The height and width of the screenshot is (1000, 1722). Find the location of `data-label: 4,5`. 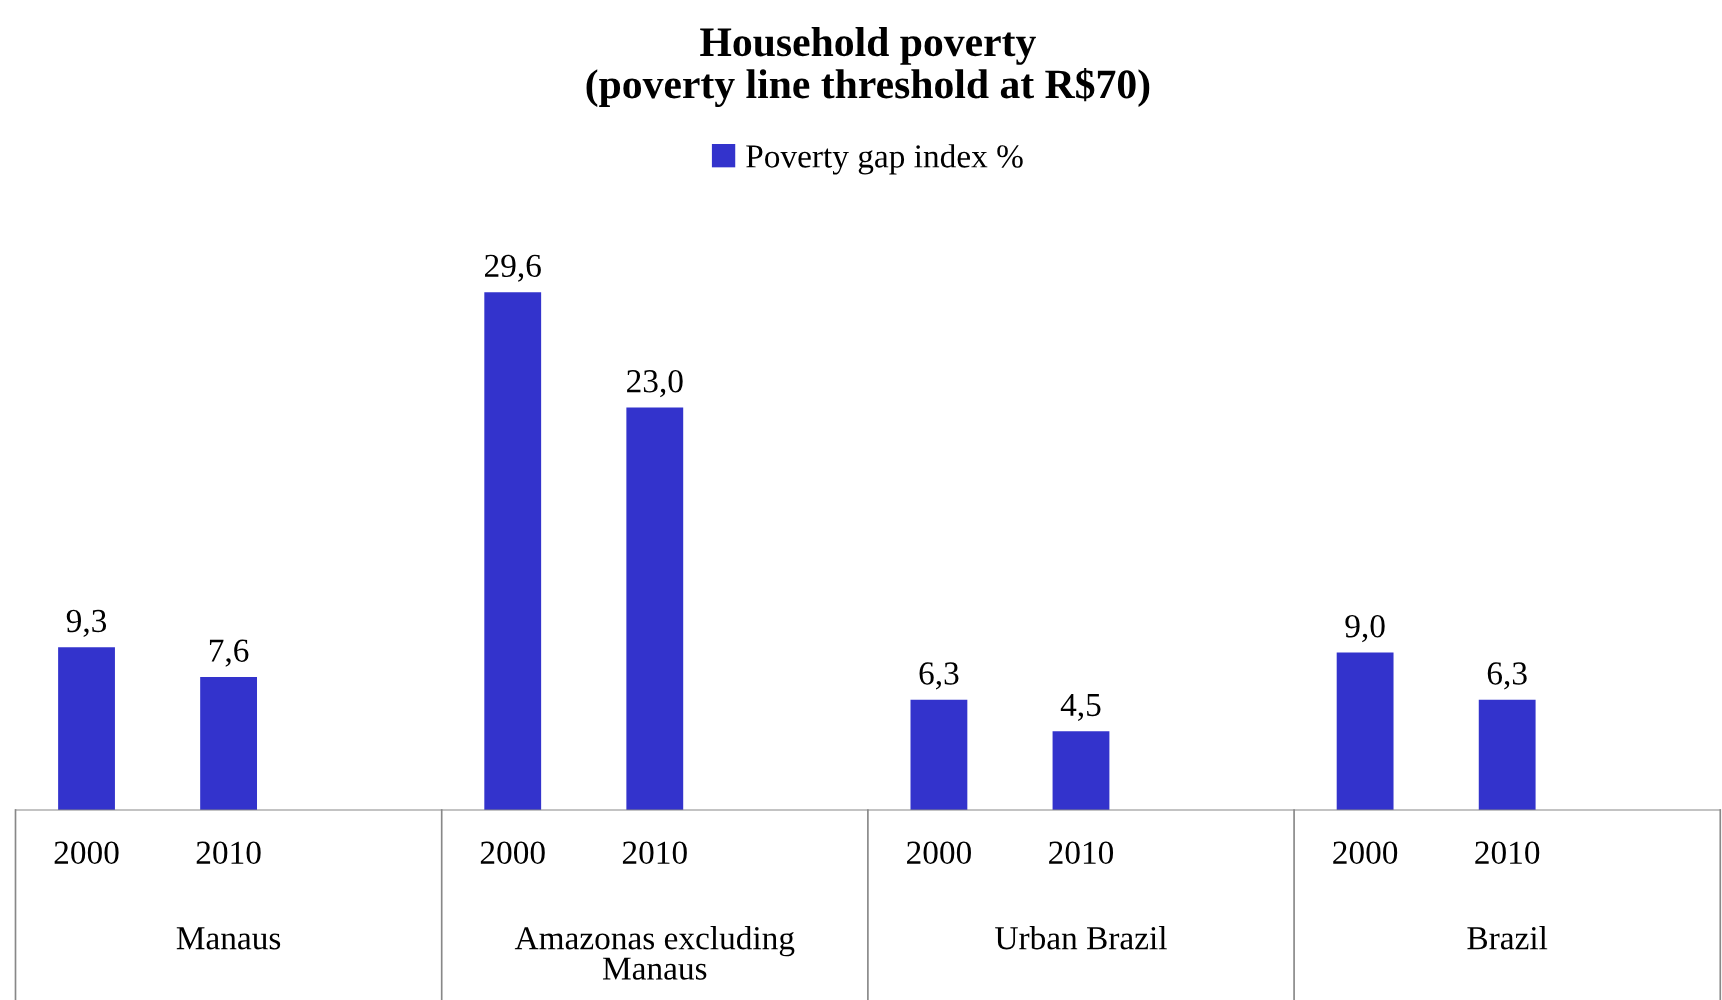

data-label: 4,5 is located at coordinates (1080, 707).